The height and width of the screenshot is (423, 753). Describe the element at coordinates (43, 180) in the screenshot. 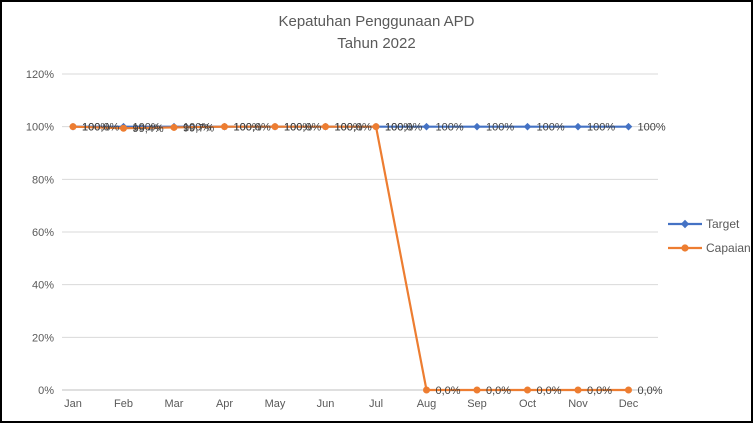

I see `y-tick-label: 80%` at that location.